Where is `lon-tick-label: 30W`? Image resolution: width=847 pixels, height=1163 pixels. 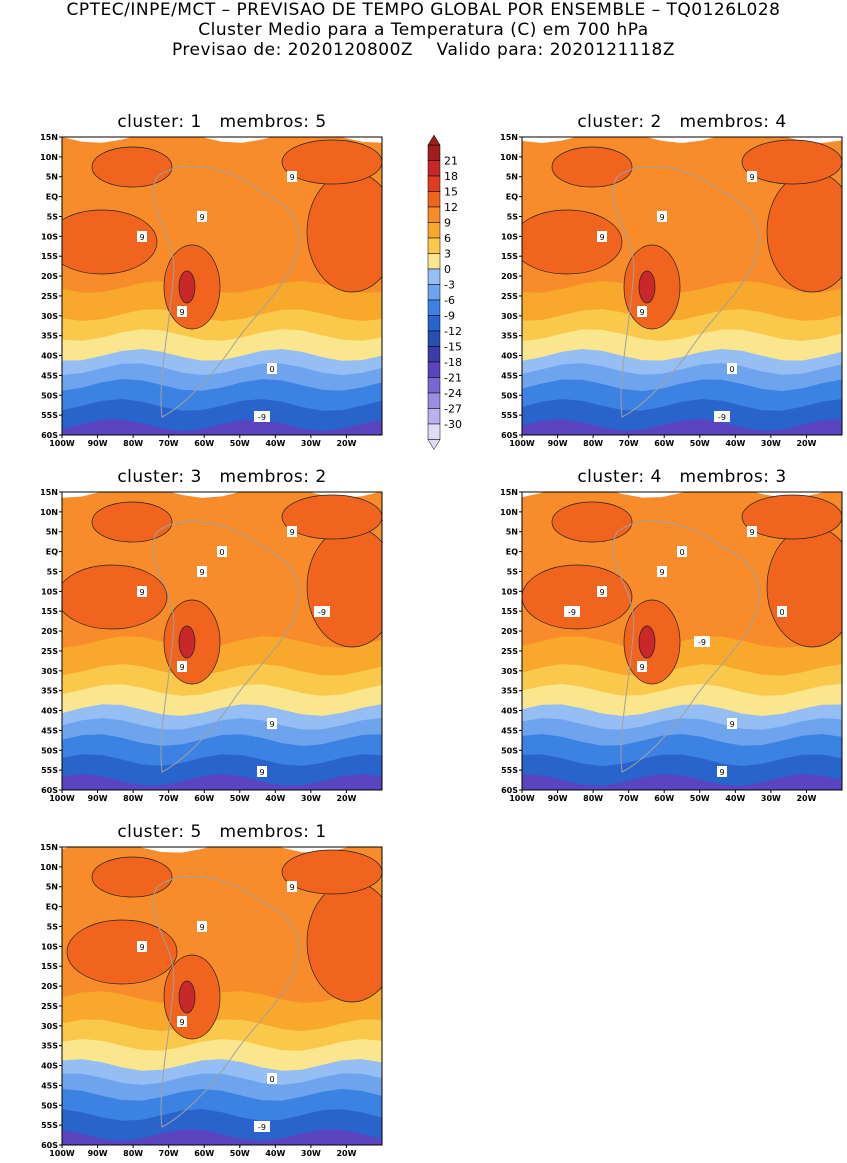
lon-tick-label: 30W is located at coordinates (771, 798).